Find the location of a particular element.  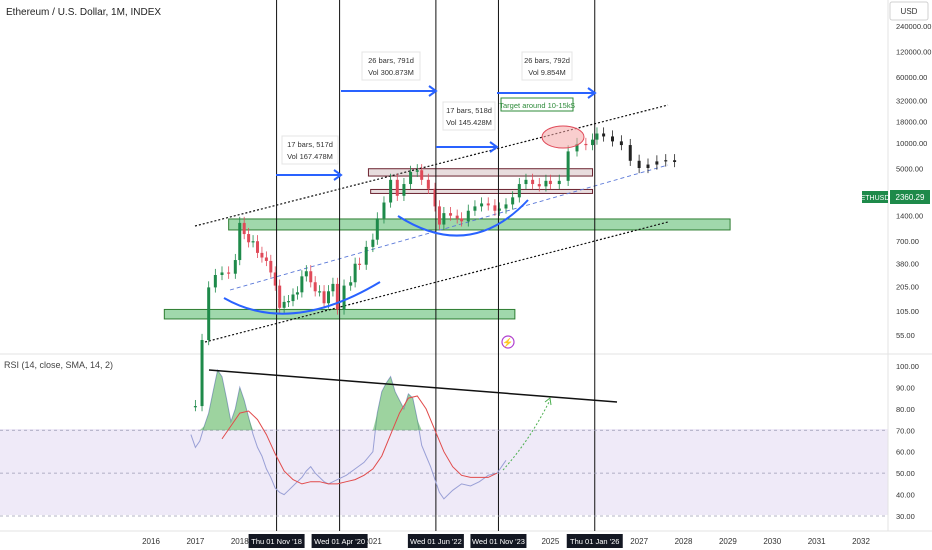

currency-label: USD is located at coordinates (909, 11).